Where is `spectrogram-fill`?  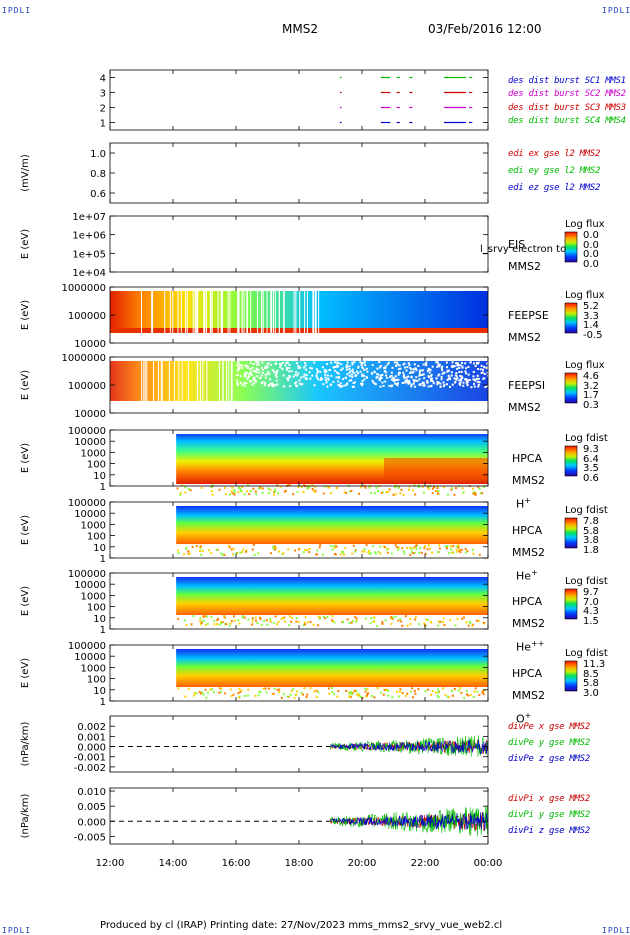 spectrogram-fill is located at coordinates (299, 311).